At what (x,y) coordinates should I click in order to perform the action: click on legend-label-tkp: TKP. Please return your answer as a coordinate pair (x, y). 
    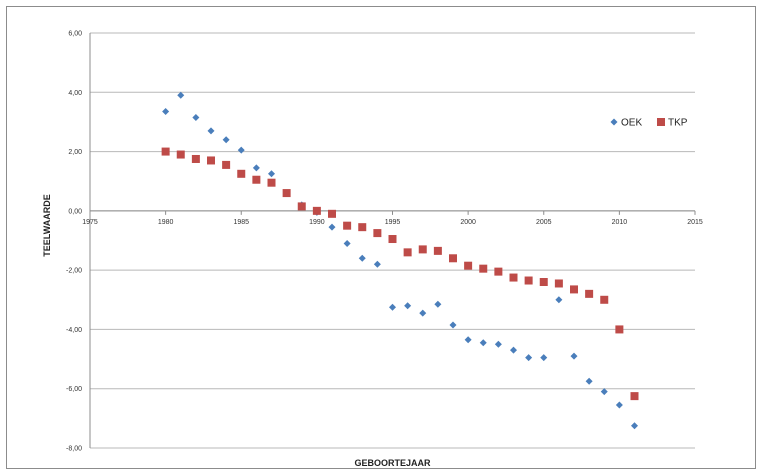
    Looking at the image, I should click on (678, 123).